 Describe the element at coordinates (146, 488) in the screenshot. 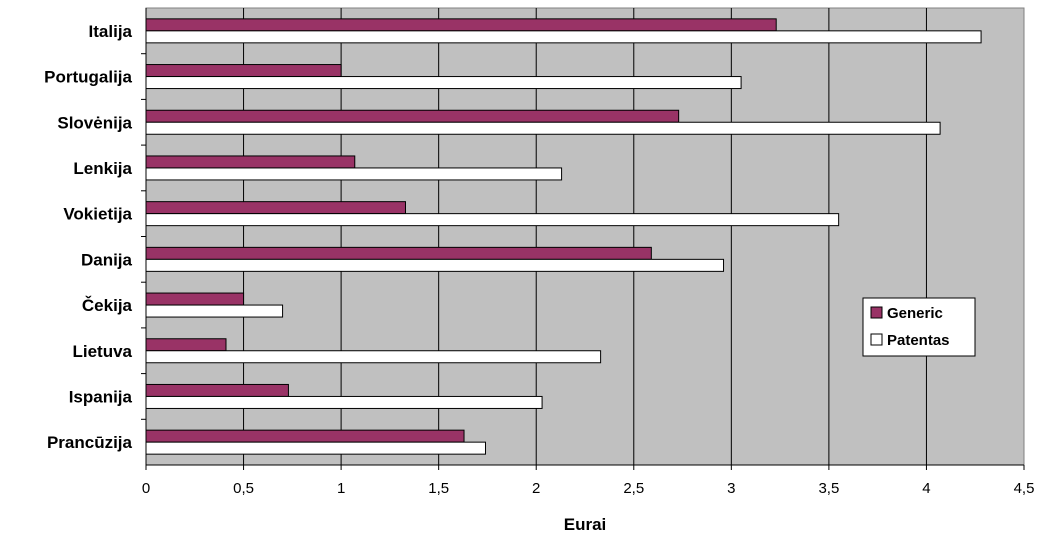

I see `x-tick-label: 0` at that location.